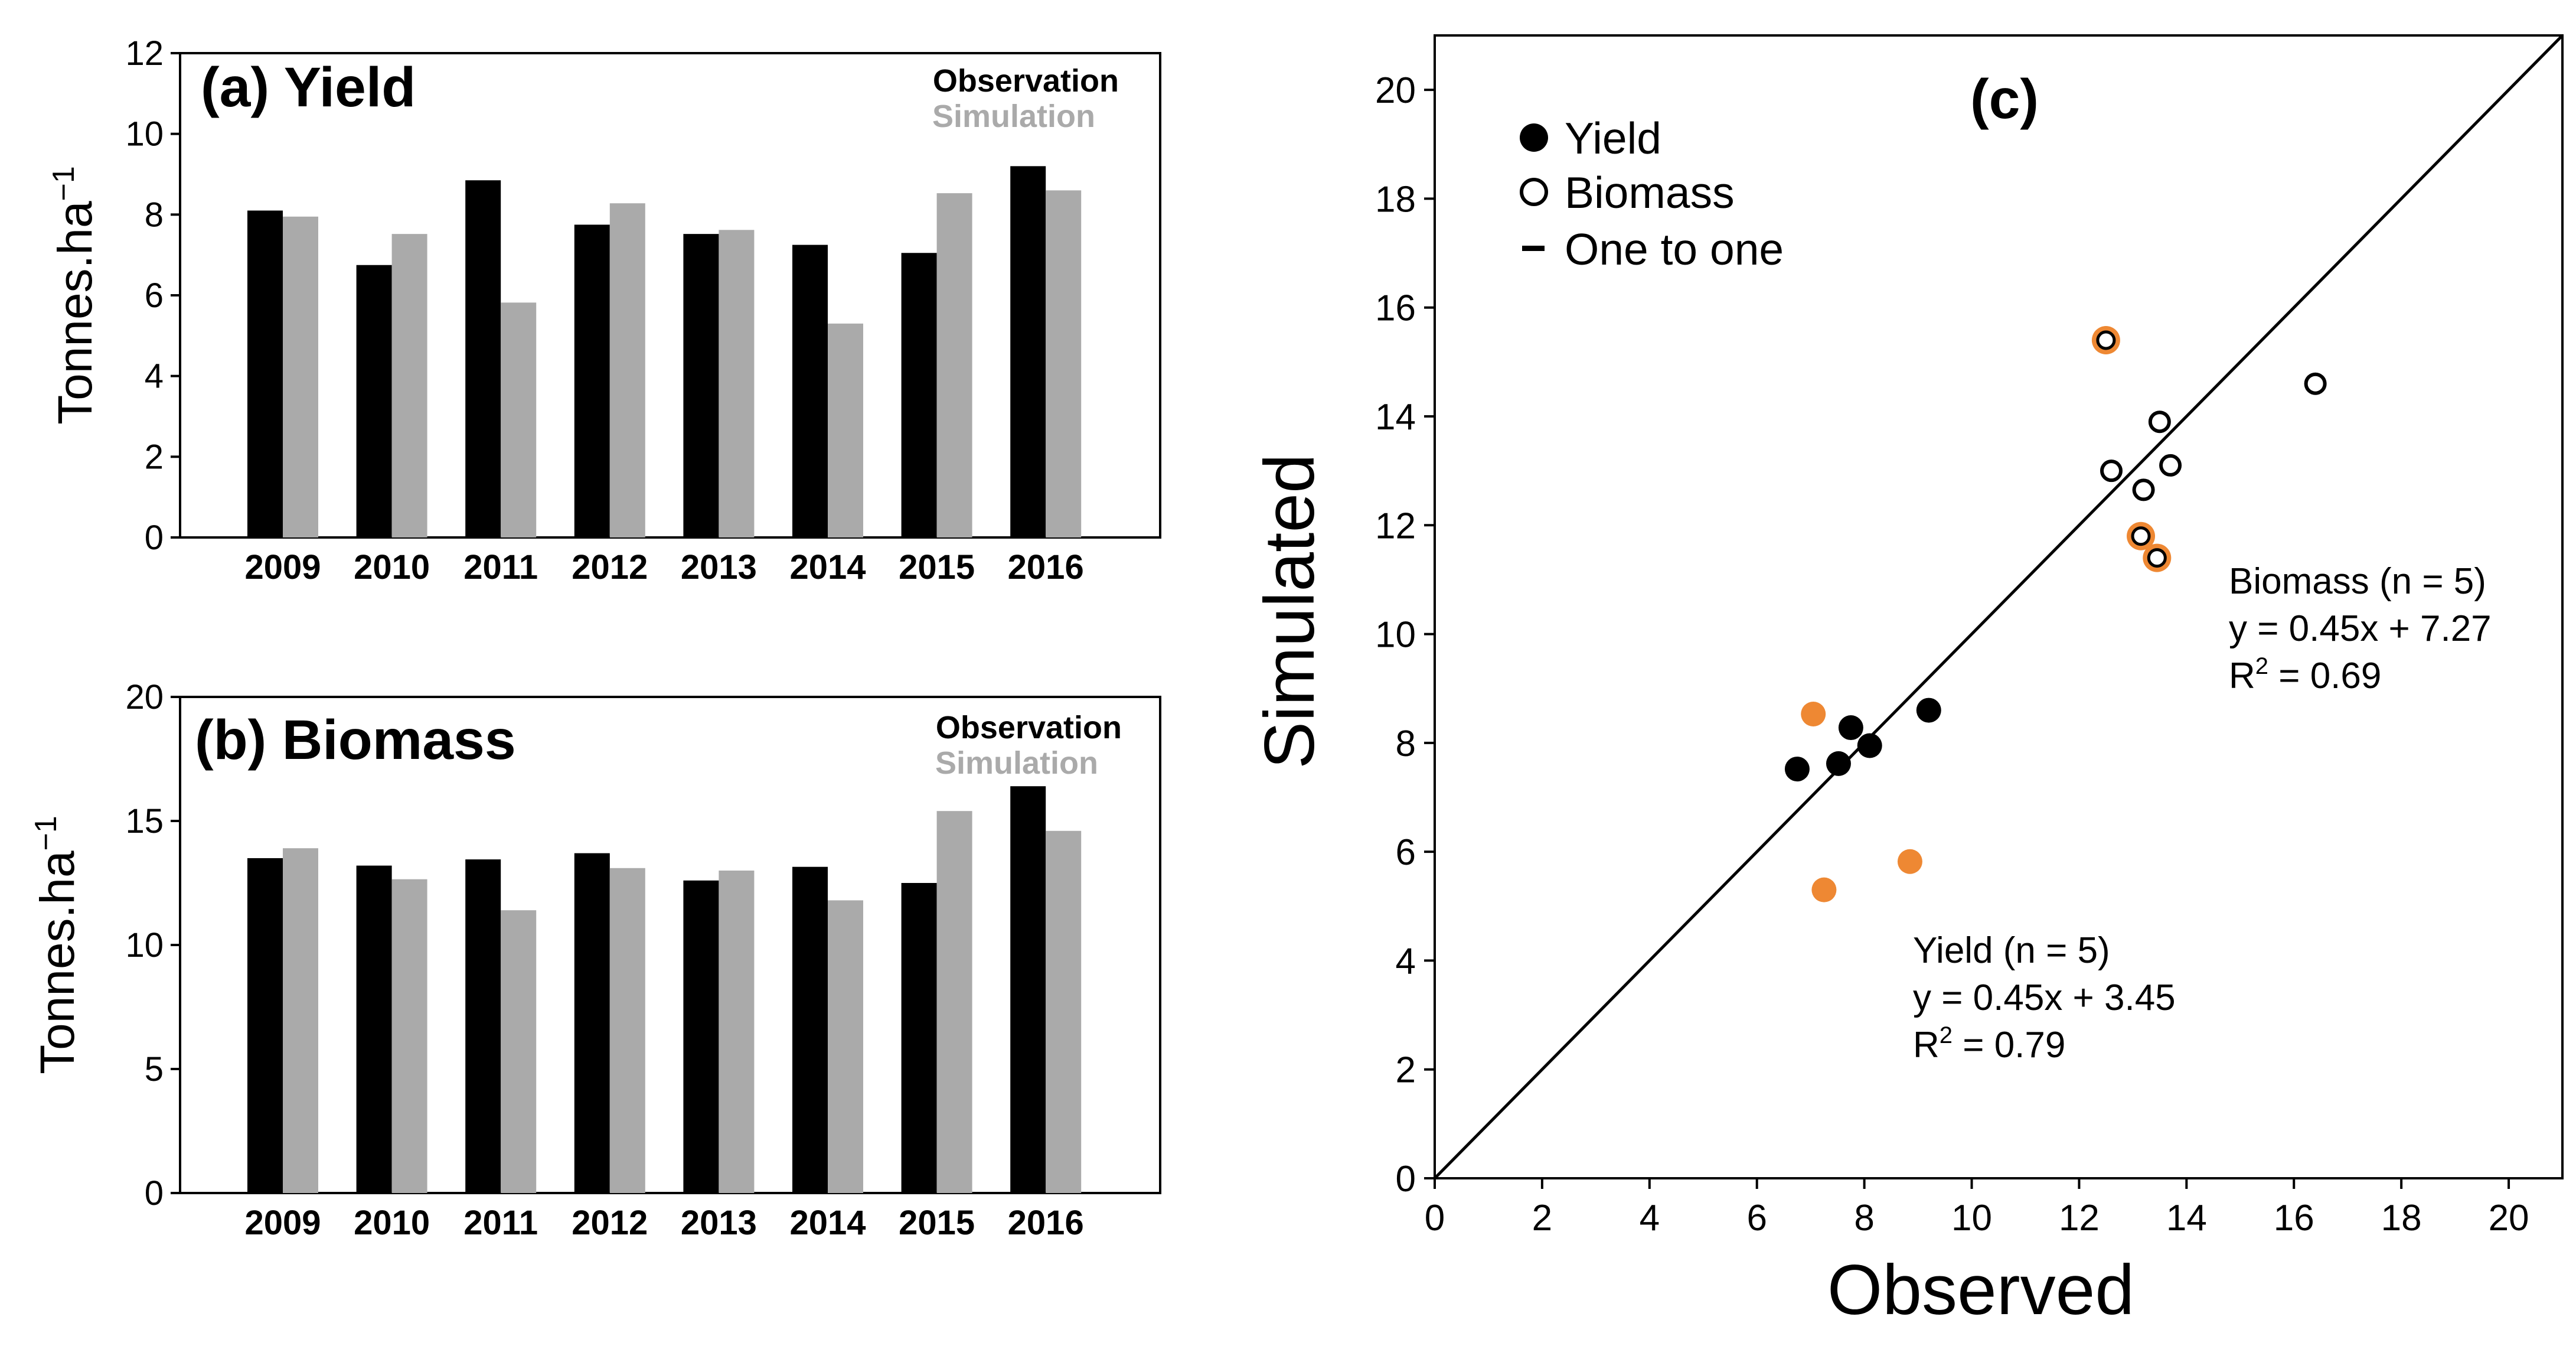  What do you see at coordinates (1406, 962) in the screenshot?
I see `y-tick-label: 4` at bounding box center [1406, 962].